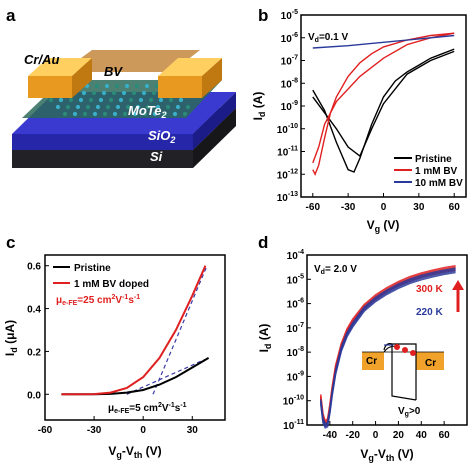 Image resolution: width=474 pixels, height=465 pixels. I want to click on chart-d-ytick: 10⁻⁷, so click(295, 328).